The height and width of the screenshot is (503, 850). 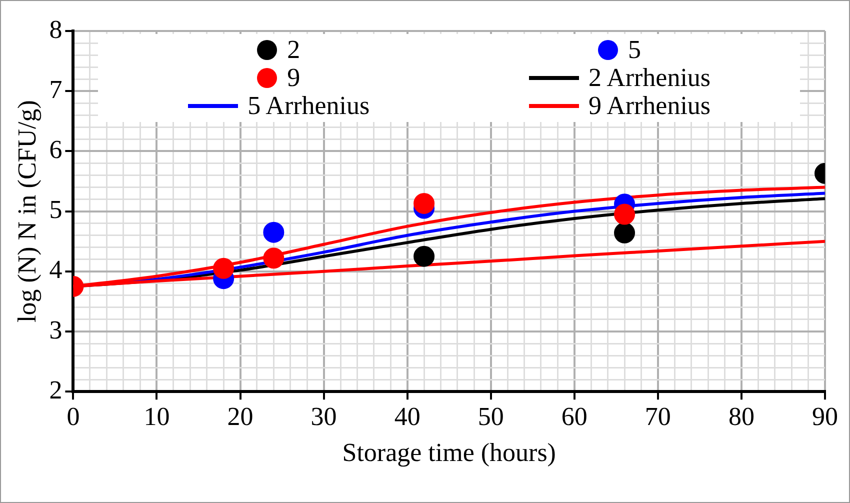 I want to click on x-tick-label: 30, so click(x=323, y=417).